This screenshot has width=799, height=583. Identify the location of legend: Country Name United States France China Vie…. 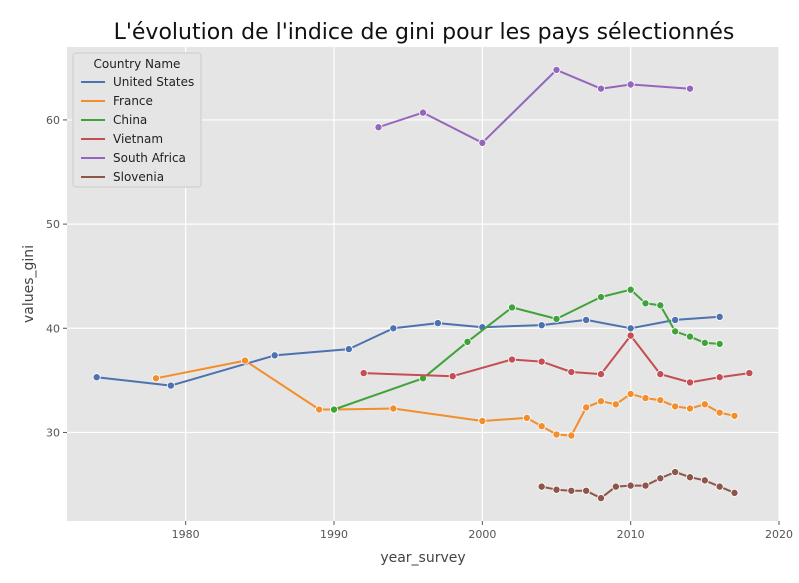
(137, 120).